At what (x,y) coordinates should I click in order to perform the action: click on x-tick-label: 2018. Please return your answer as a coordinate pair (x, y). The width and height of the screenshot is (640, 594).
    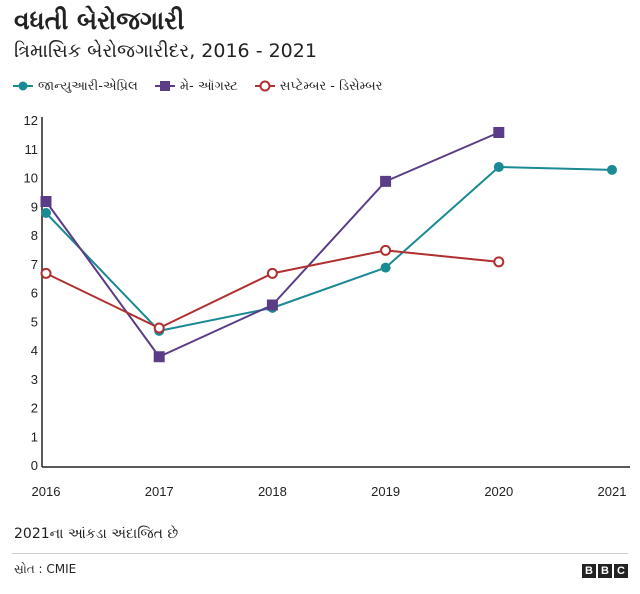
    Looking at the image, I should click on (272, 491).